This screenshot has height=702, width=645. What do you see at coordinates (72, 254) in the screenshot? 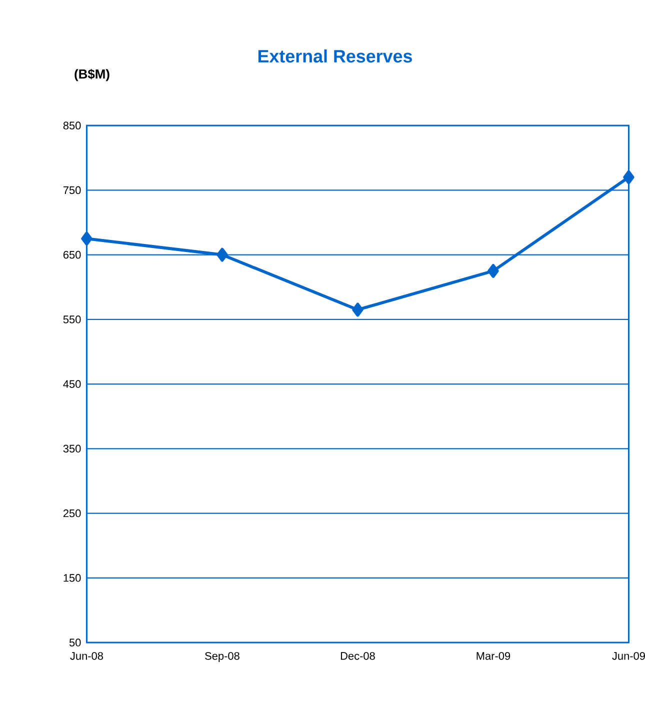
I see `y-tick-label: 650` at bounding box center [72, 254].